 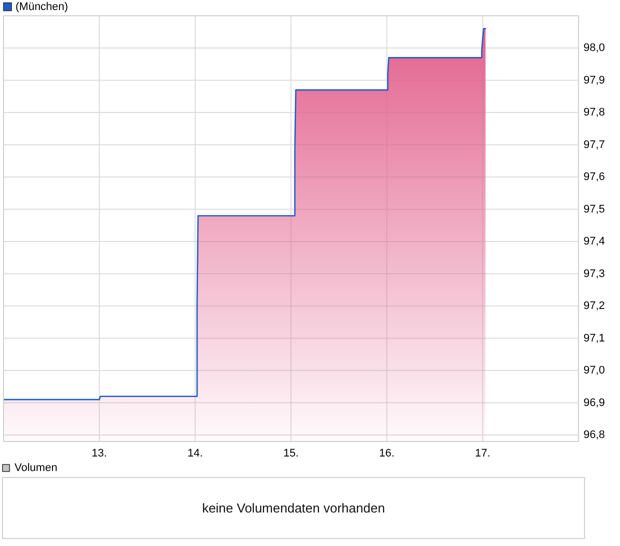 I want to click on y-tick-label: 97,5, so click(x=594, y=209).